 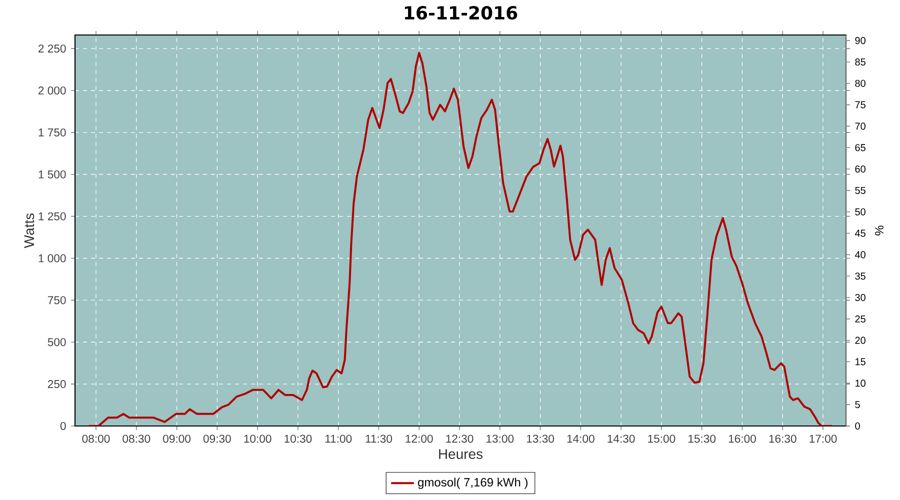 I want to click on y2-tick-label: 85, so click(x=860, y=62).